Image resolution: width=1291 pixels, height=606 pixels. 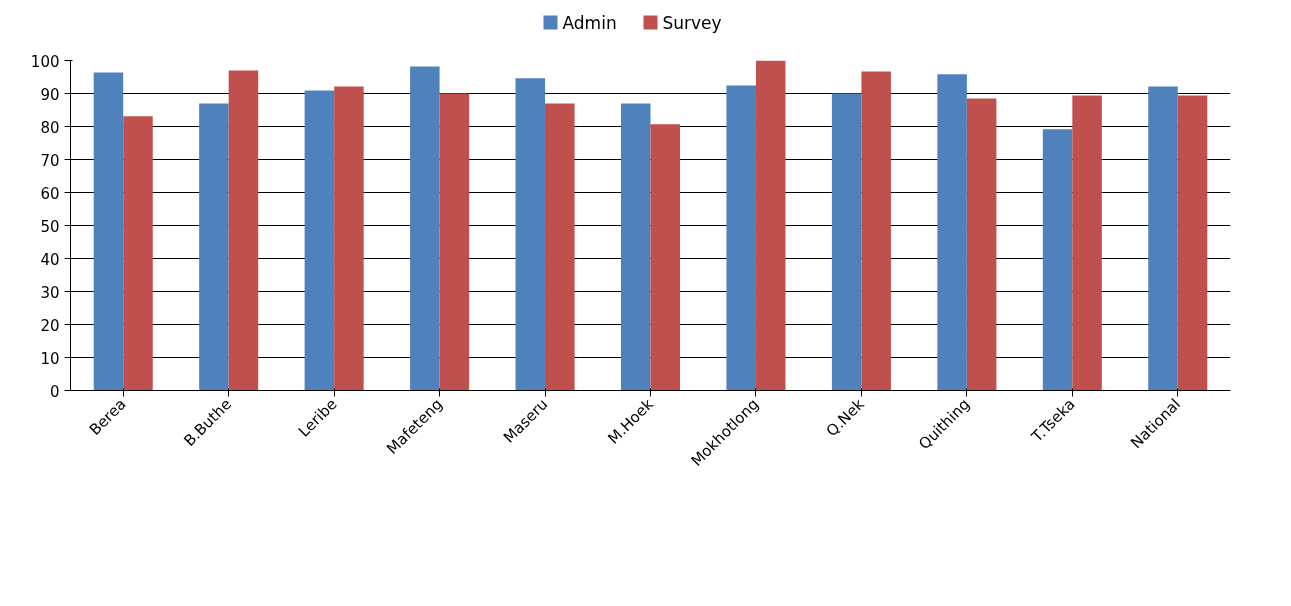 What do you see at coordinates (54, 391) in the screenshot?
I see `y-tick-label: 0` at bounding box center [54, 391].